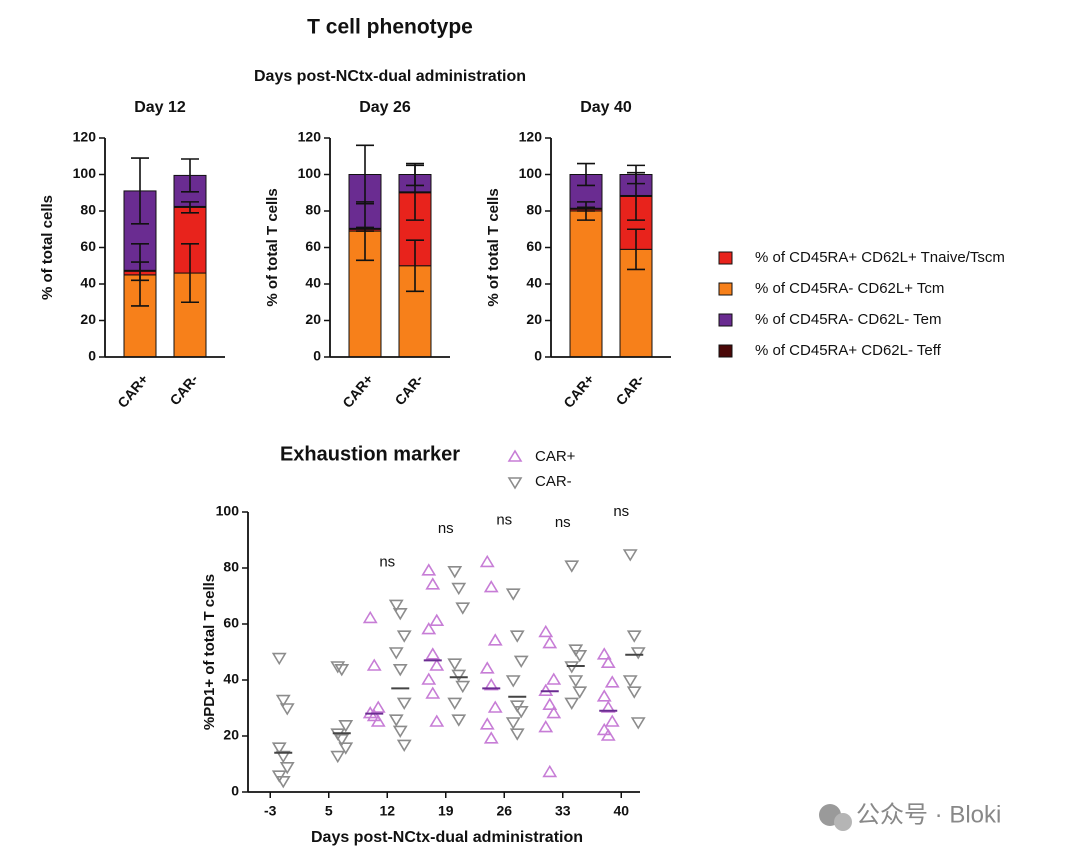  I want to click on figure-title: T cell phenotype, so click(390, 27).